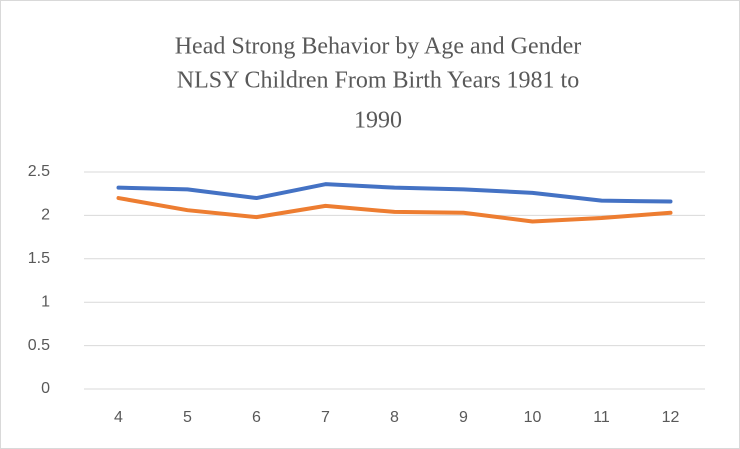 The height and width of the screenshot is (449, 740). Describe the element at coordinates (45, 301) in the screenshot. I see `y-tick-label: 1` at that location.